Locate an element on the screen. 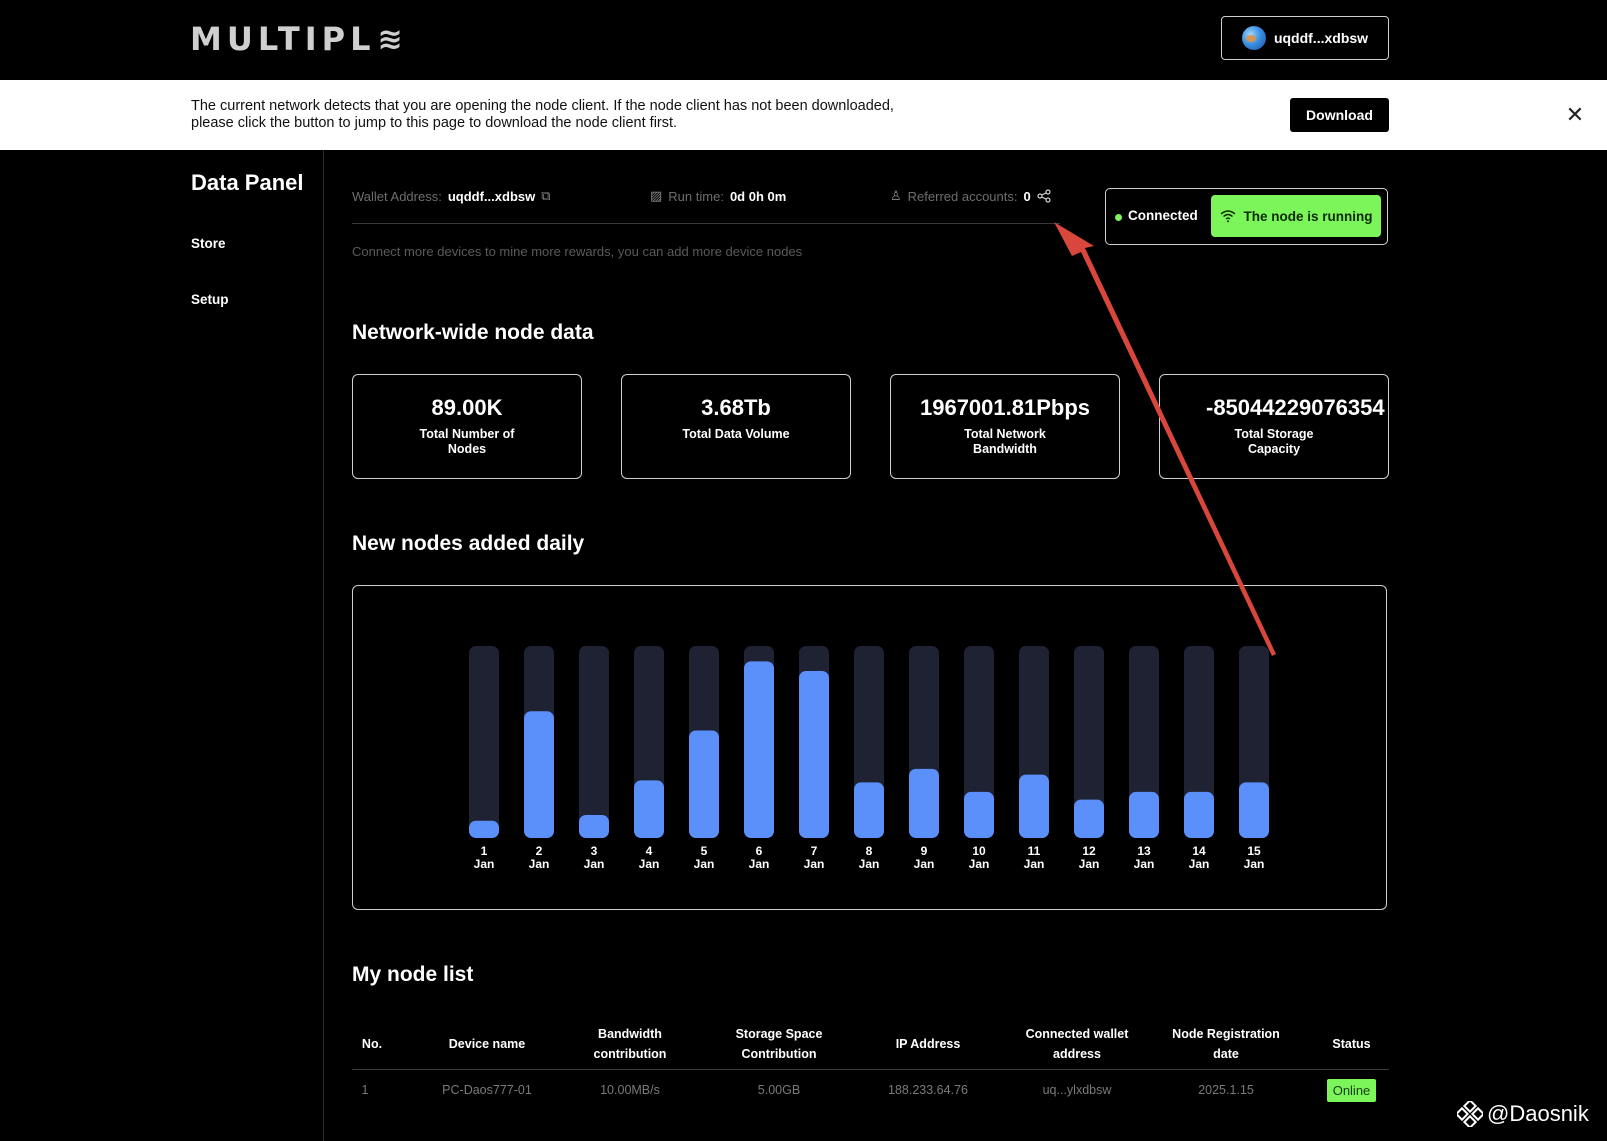  x-tick-label: 11 Jan is located at coordinates (1034, 857).